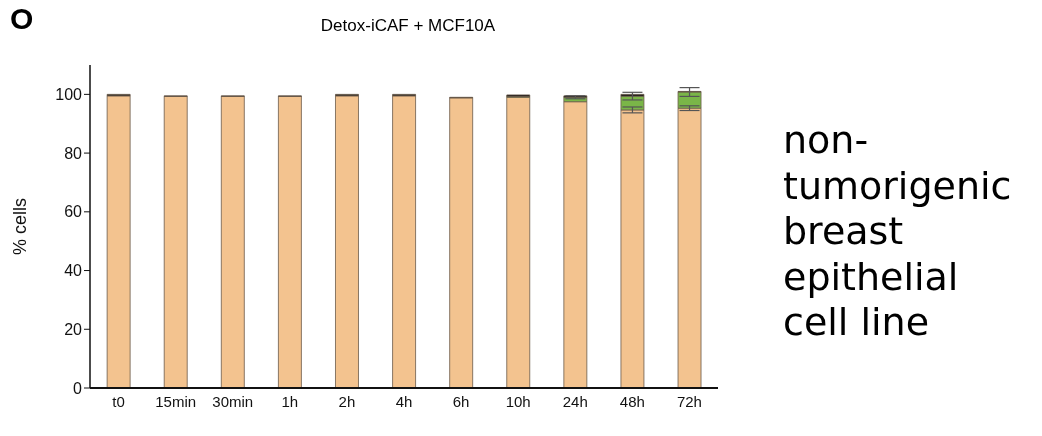  I want to click on x-tick-label: 4h, so click(404, 401).